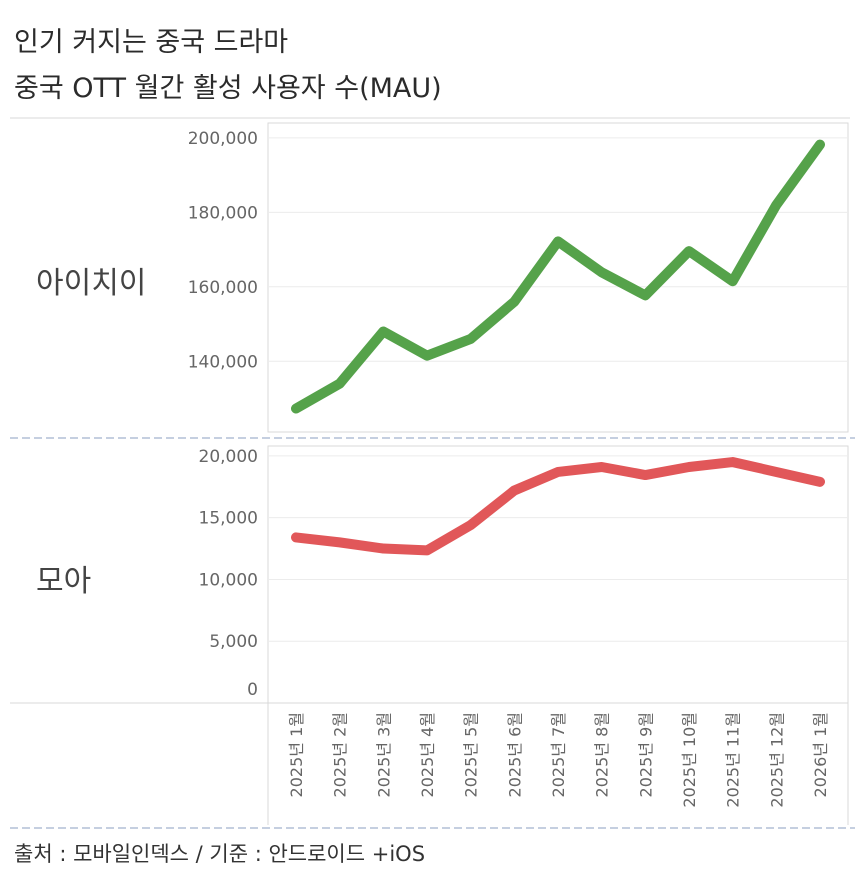  Describe the element at coordinates (151, 42) in the screenshot. I see `chart-title: 인기 커지는 중국 드라마` at that location.